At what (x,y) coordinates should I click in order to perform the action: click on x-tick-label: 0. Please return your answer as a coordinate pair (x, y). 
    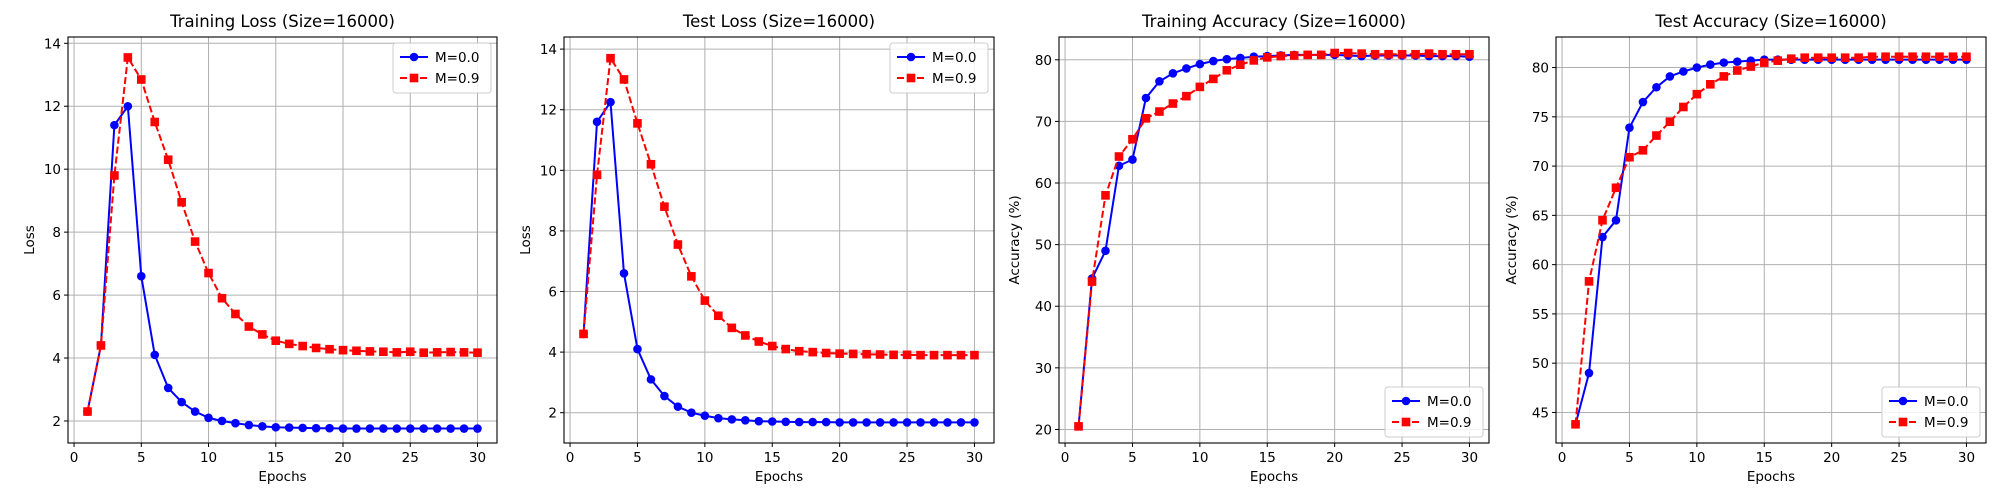
    Looking at the image, I should click on (1065, 458).